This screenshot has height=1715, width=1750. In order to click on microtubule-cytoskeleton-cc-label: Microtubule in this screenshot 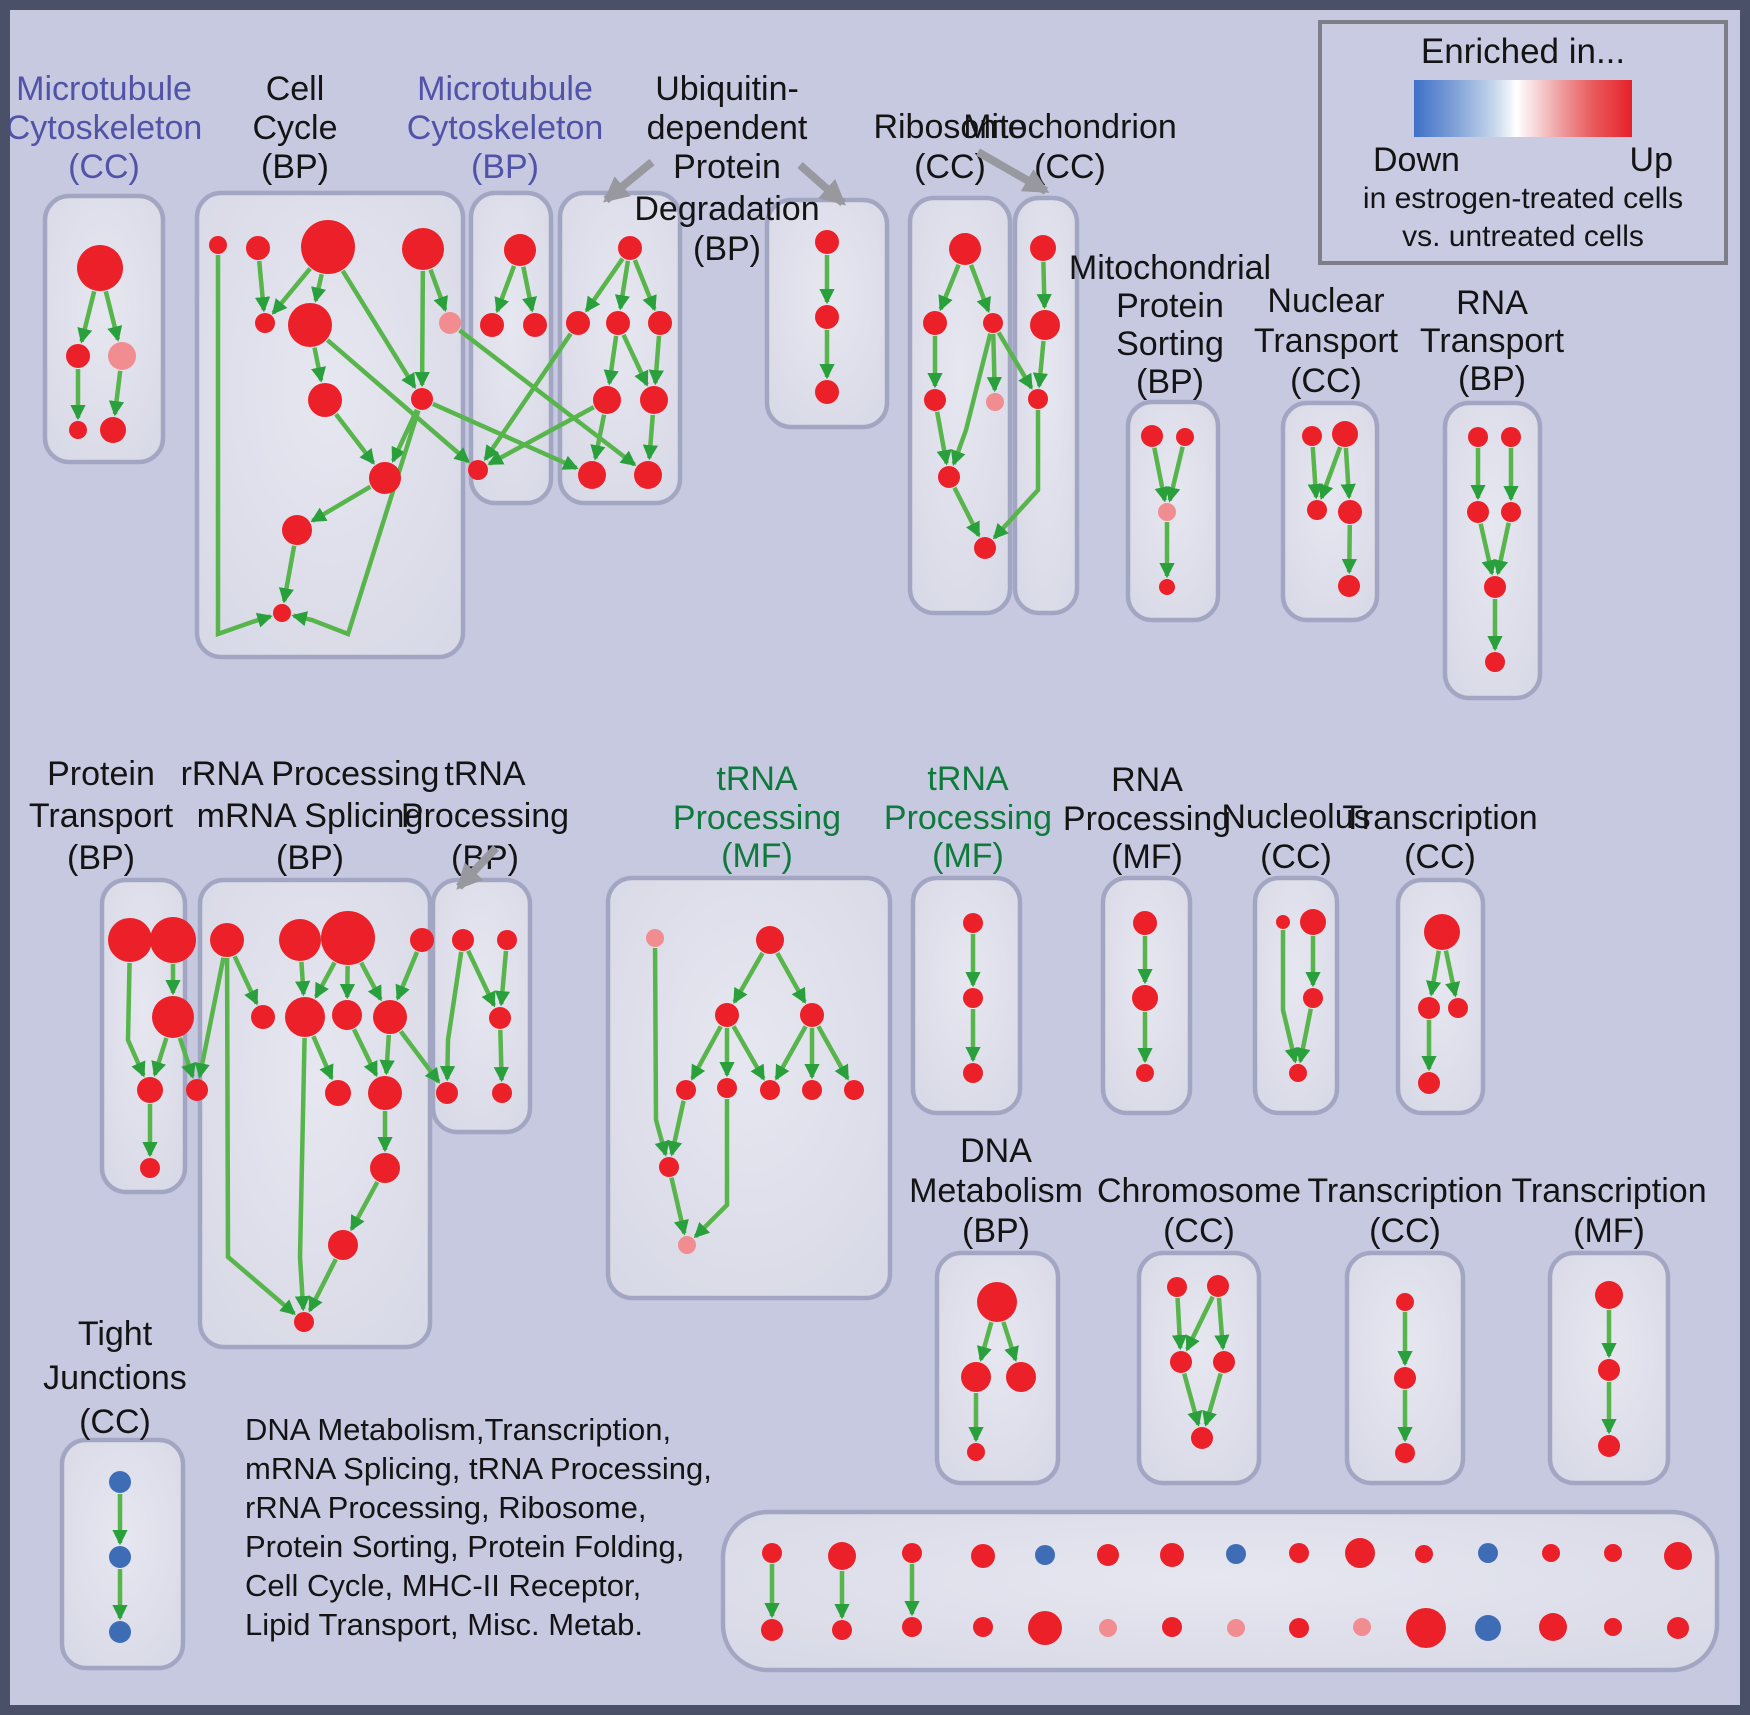, I will do `click(104, 89)`.